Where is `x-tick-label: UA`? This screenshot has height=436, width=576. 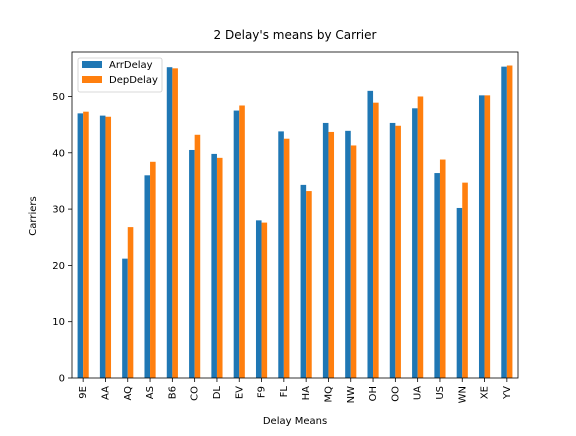 x-tick-label: UA is located at coordinates (418, 393).